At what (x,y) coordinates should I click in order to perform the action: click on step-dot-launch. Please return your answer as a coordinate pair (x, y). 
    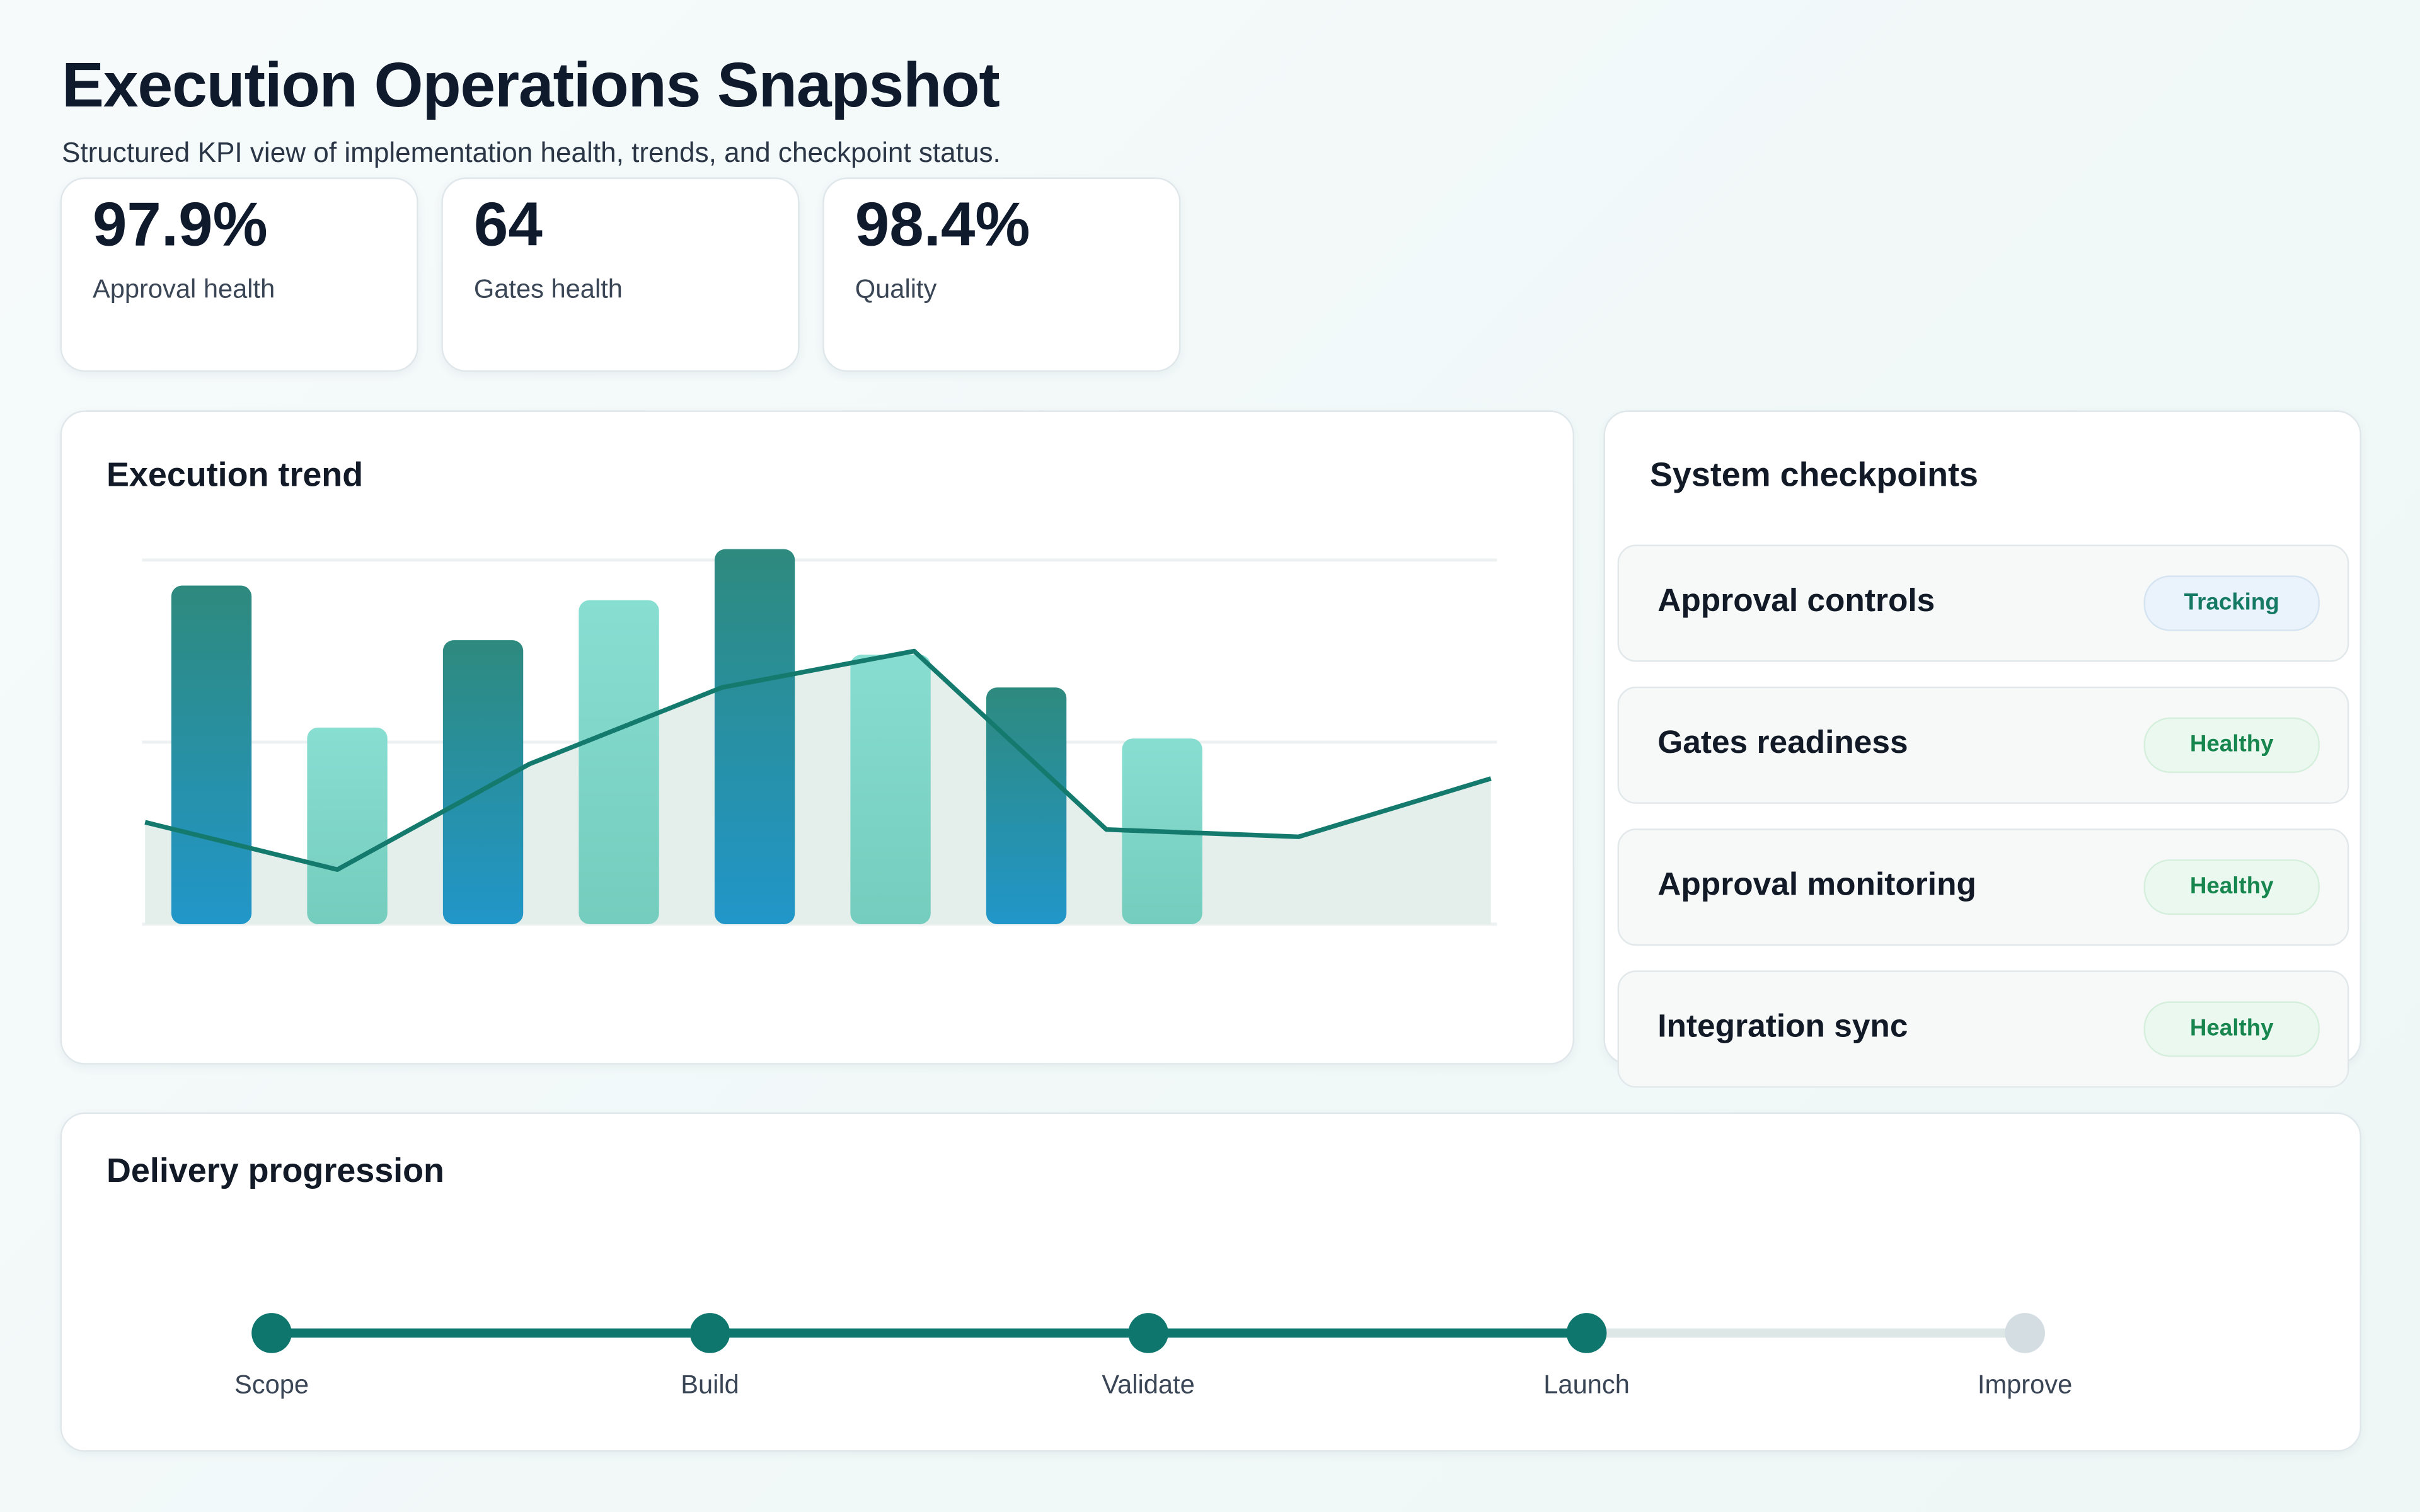
    Looking at the image, I should click on (1586, 1333).